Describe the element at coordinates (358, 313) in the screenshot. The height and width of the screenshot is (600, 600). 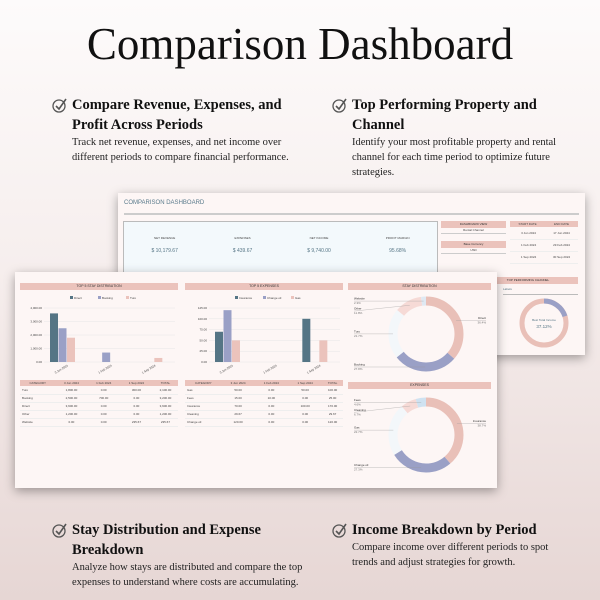
I see `slice-value: 11.8%` at that location.